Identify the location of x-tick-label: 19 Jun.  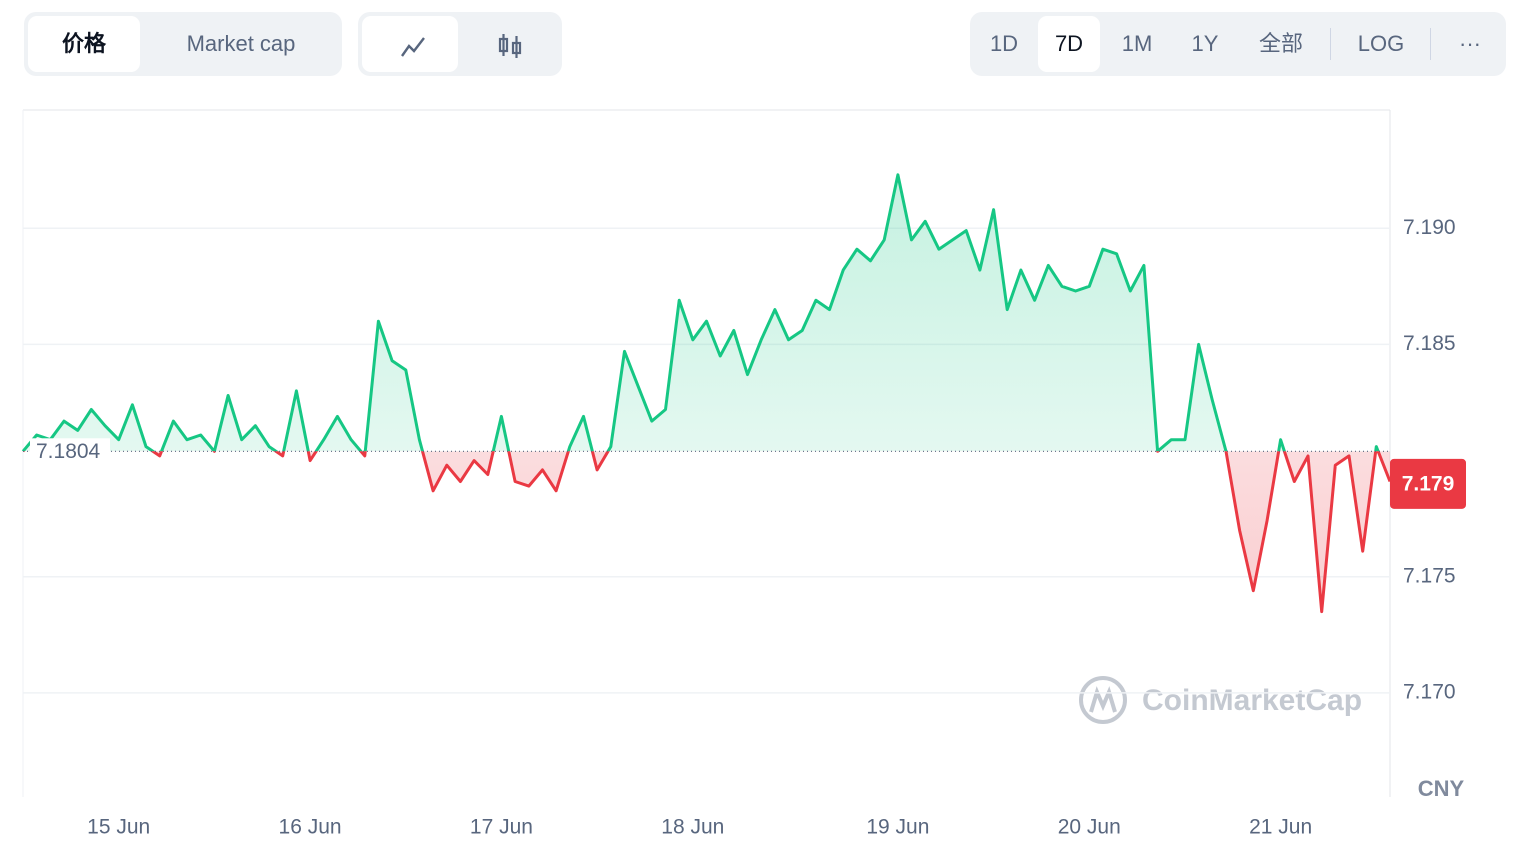
(897, 827).